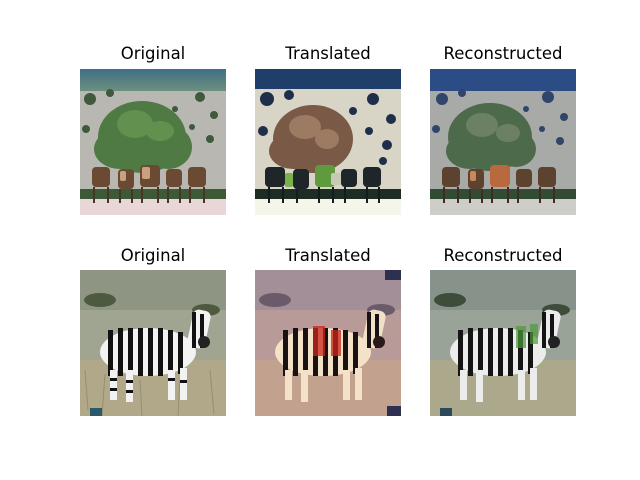 This screenshot has height=480, width=640. Describe the element at coordinates (503, 53) in the screenshot. I see `title-reconstructed-horses: Reconstructed` at that location.